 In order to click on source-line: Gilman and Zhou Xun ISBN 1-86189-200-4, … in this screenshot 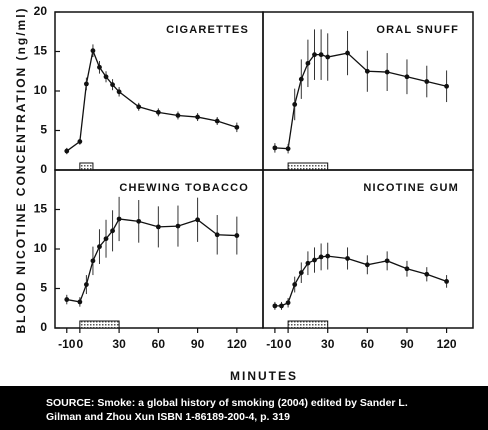, I will do `click(168, 417)`.